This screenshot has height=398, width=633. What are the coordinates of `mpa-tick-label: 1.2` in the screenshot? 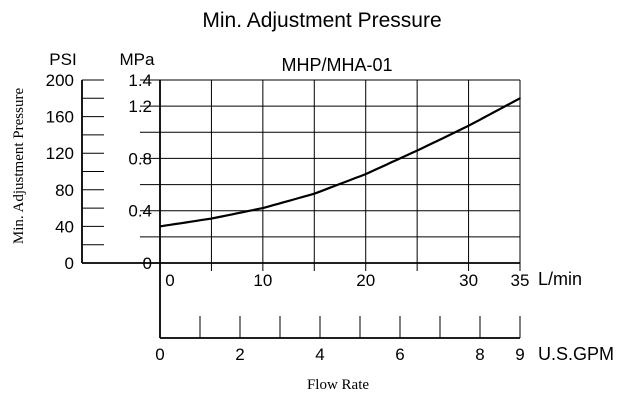 It's located at (140, 106).